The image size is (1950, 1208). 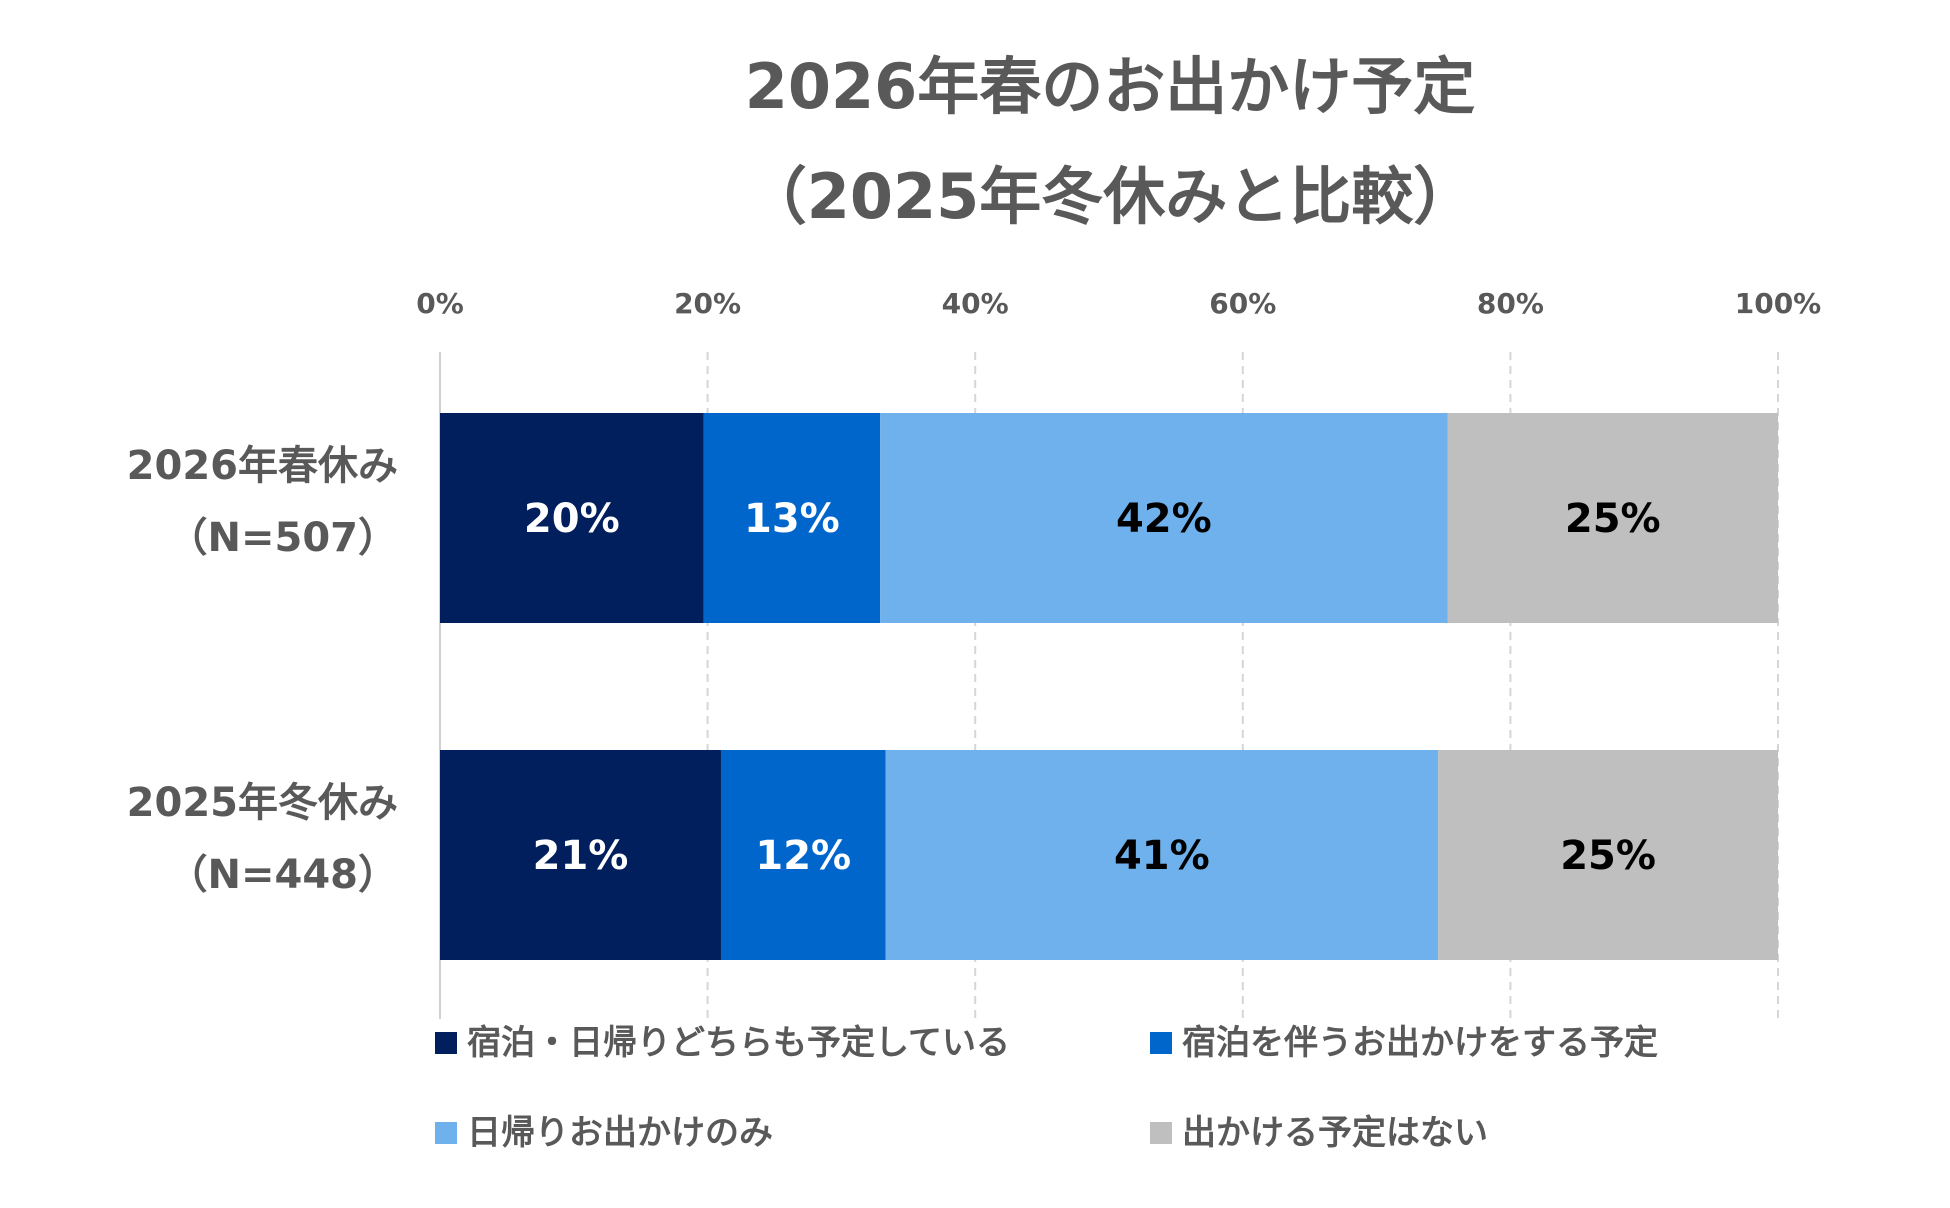 I want to click on x-tick-label: 60%, so click(x=1242, y=303).